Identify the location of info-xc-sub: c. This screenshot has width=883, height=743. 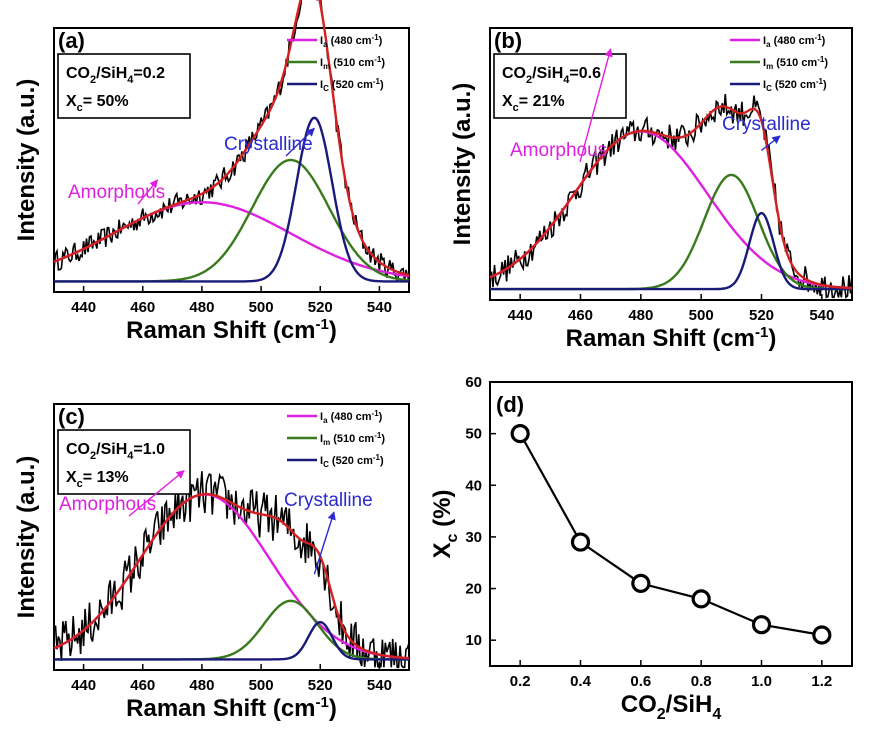
(80, 108).